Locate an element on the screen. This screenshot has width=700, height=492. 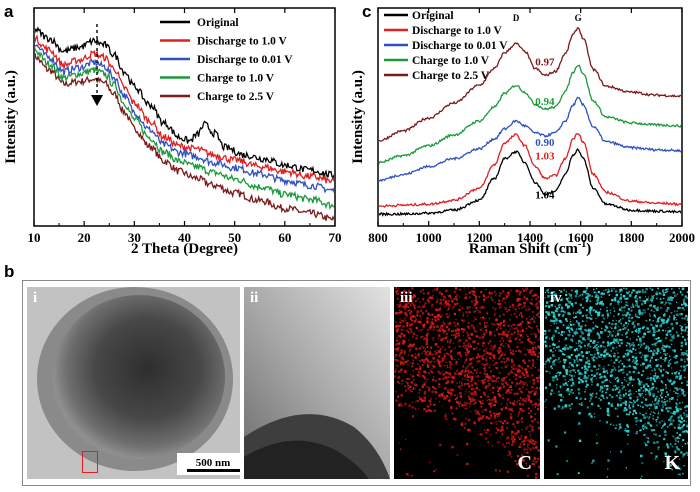
x-tick-label: 70 is located at coordinates (335, 237).